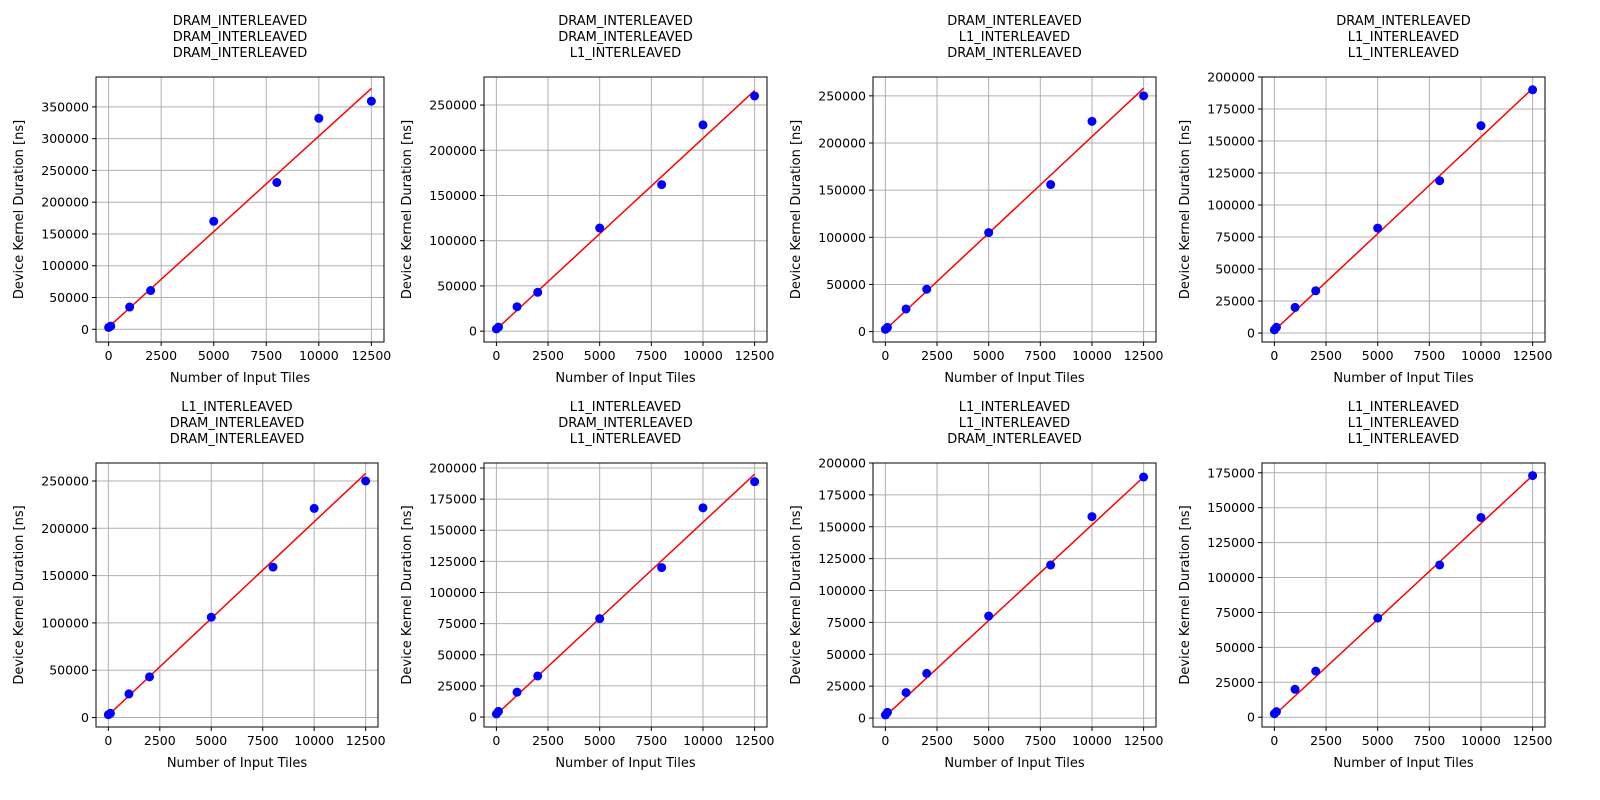  What do you see at coordinates (457, 623) in the screenshot?
I see `y-tick-label: 75000` at bounding box center [457, 623].